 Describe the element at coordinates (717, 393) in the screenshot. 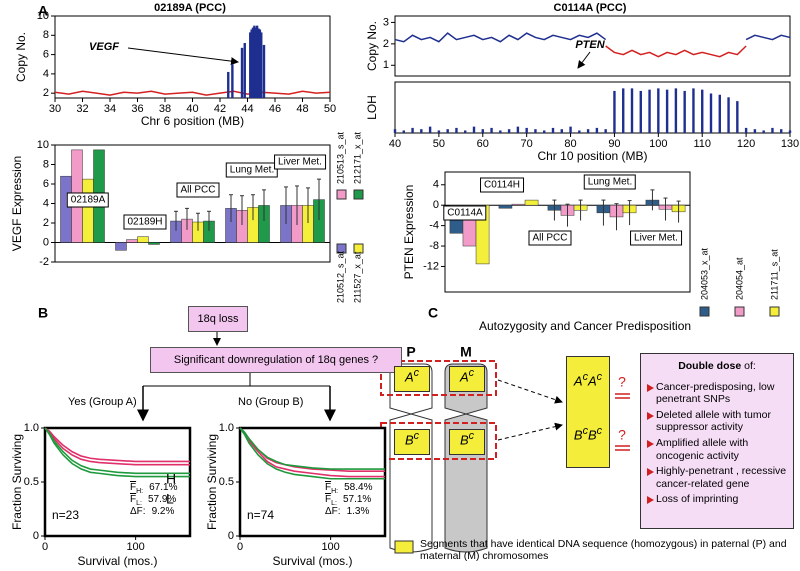

I see `list-item: Cancer-predisposing, low penetrant SNPs` at that location.